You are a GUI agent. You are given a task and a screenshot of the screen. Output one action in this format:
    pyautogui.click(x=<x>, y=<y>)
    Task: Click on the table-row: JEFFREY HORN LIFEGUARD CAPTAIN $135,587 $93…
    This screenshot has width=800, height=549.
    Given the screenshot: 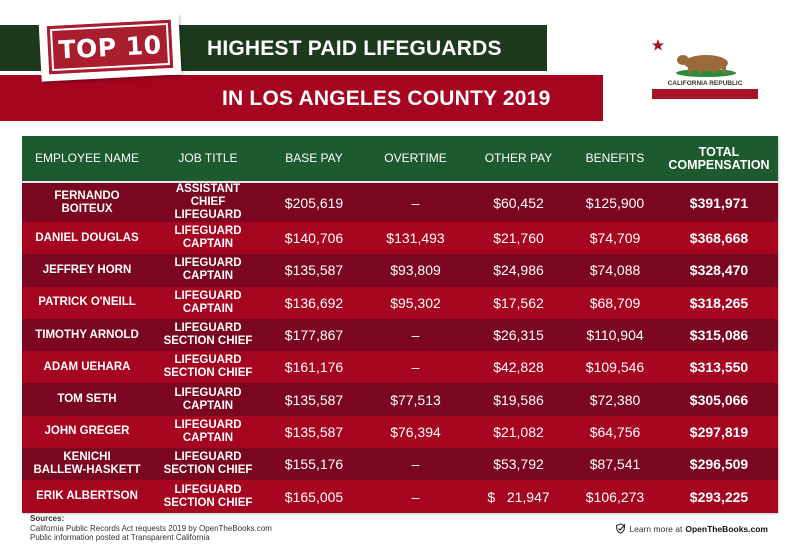 What is the action you would take?
    pyautogui.click(x=400, y=270)
    